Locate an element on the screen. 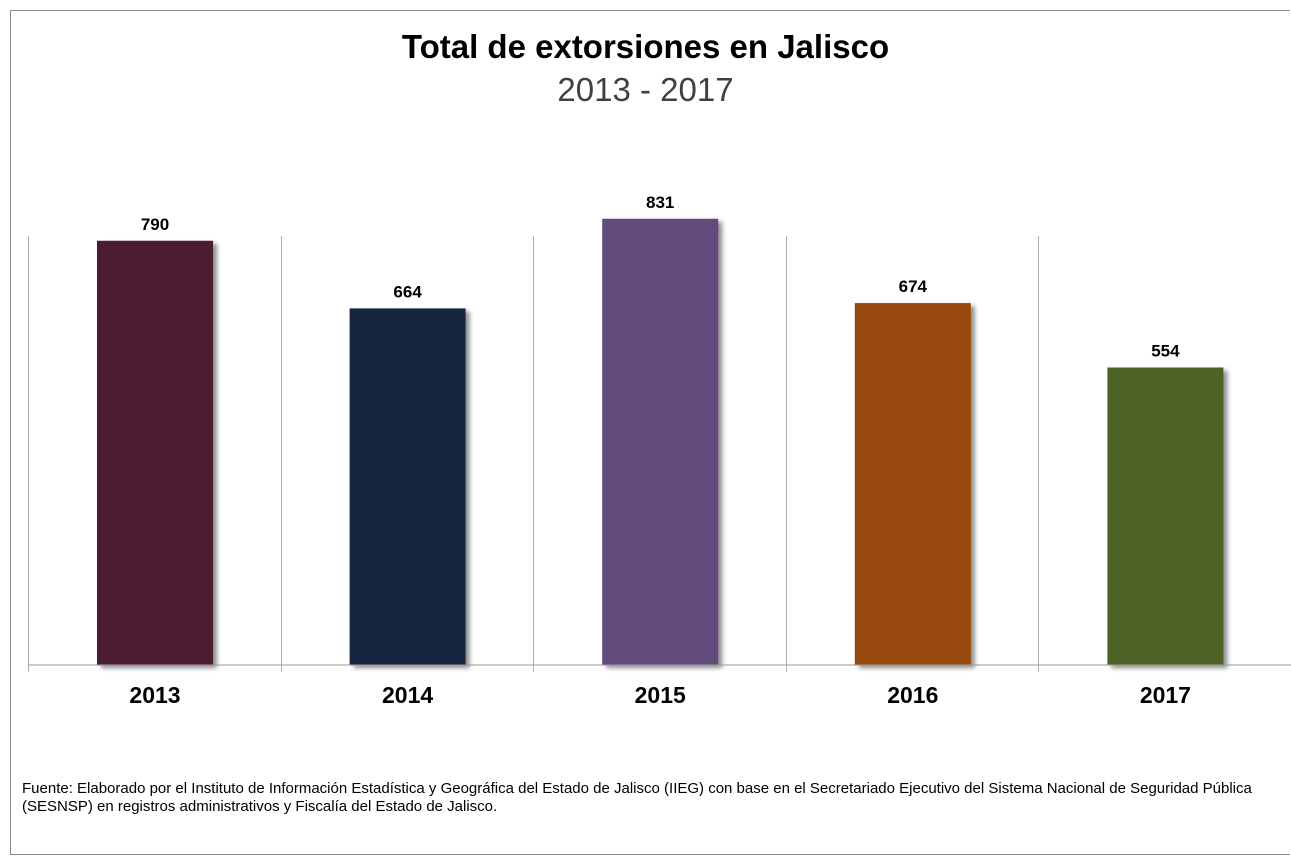 This screenshot has height=856, width=1291. chart-title: Total de extorsiones en Jalisco is located at coordinates (645, 46).